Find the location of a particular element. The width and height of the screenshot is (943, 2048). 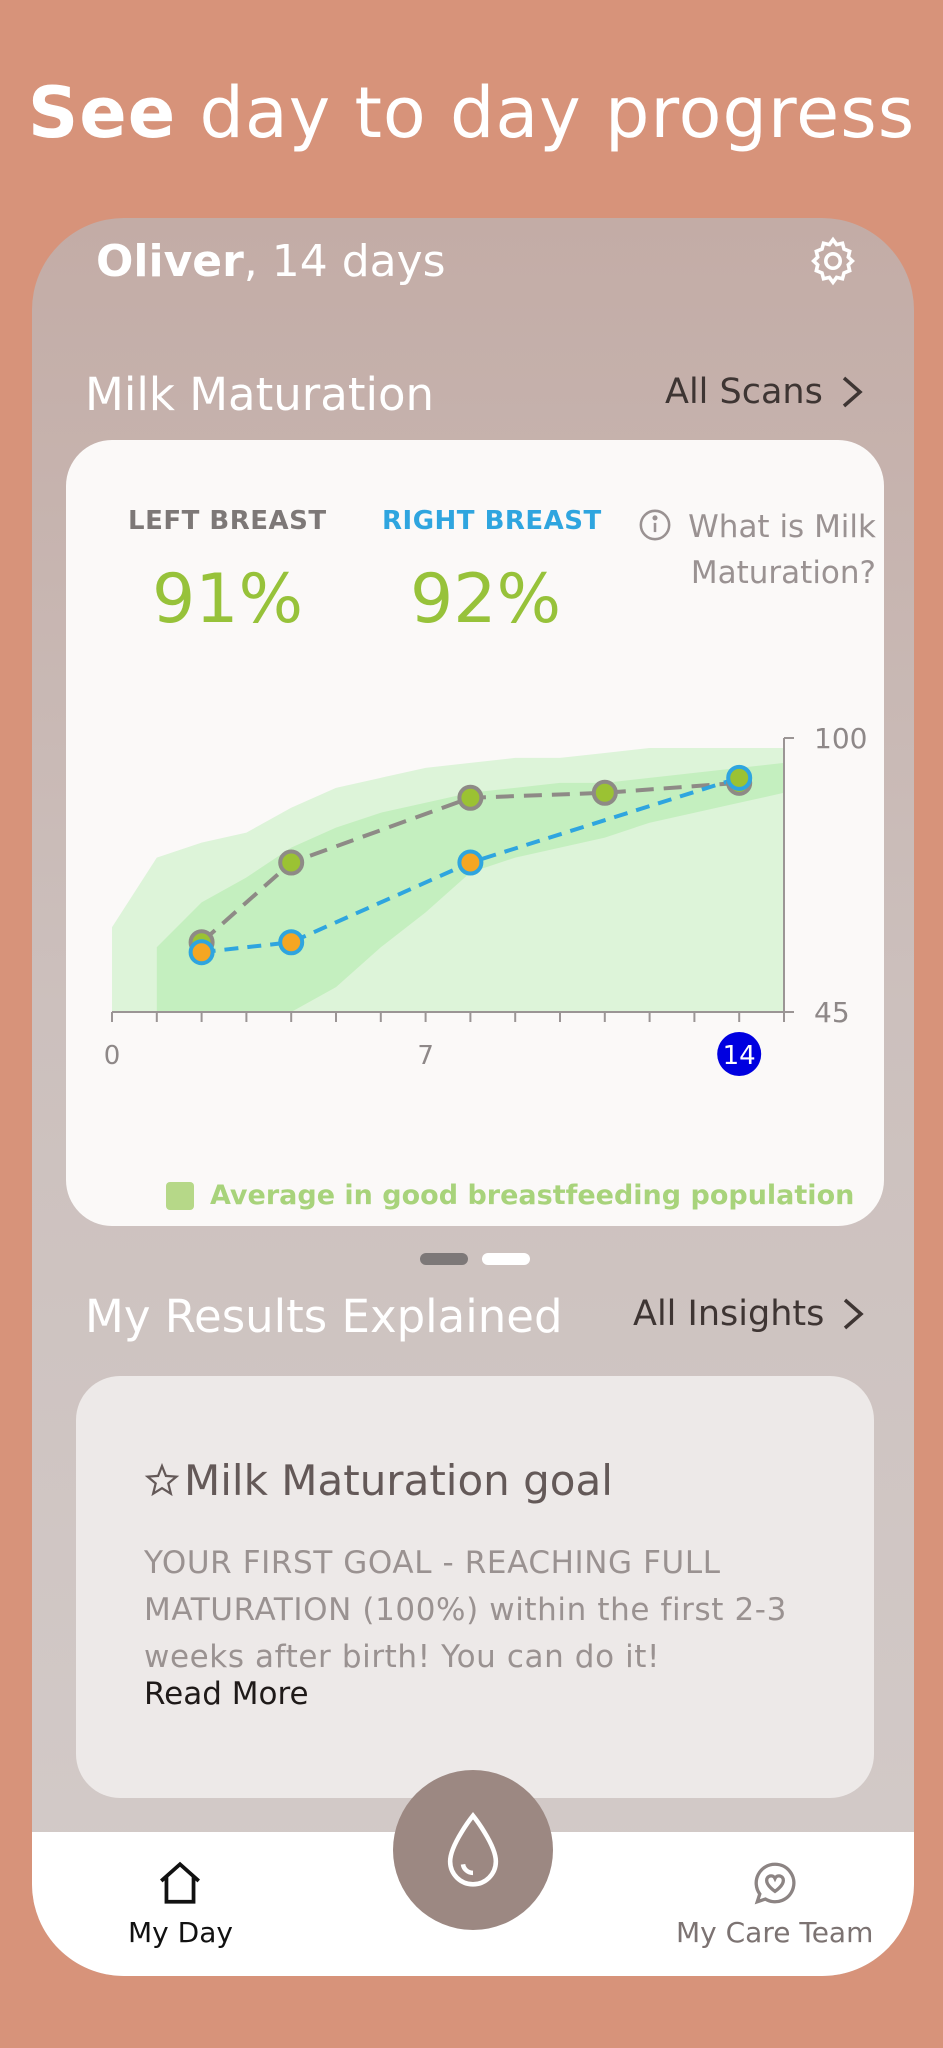

section-title-maturation: Milk Maturation is located at coordinates (260, 394).